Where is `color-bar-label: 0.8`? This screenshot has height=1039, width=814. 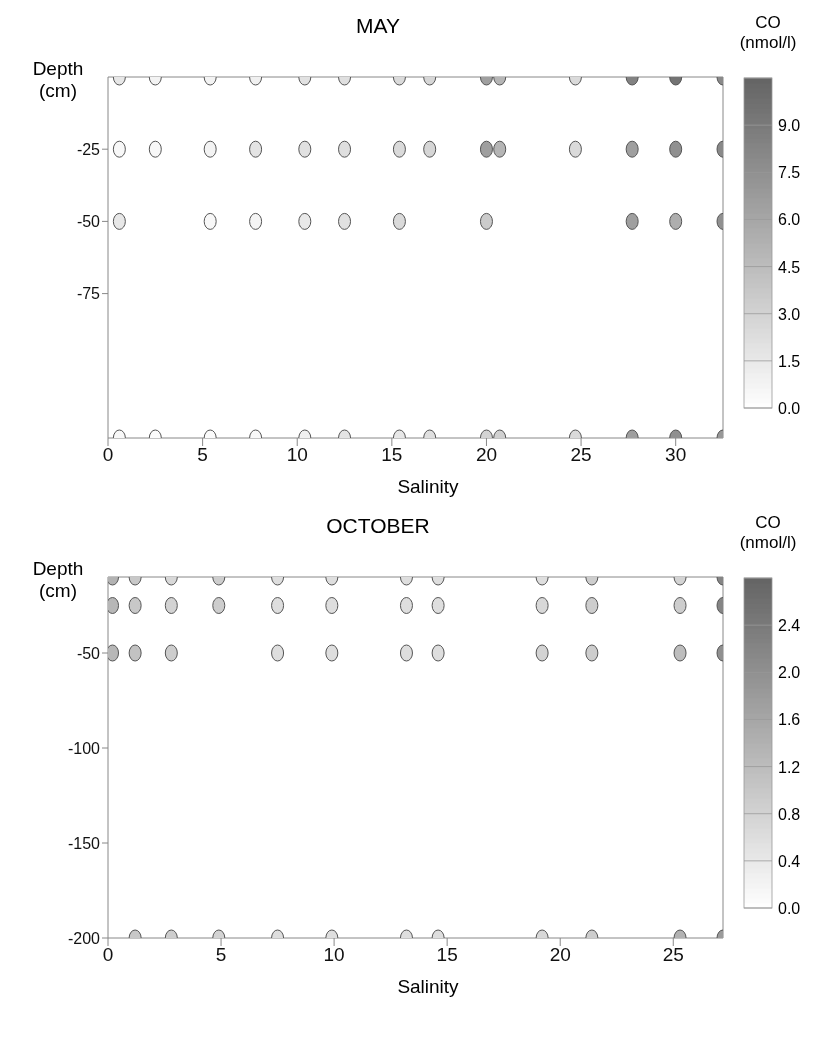
color-bar-label: 0.8 is located at coordinates (789, 814).